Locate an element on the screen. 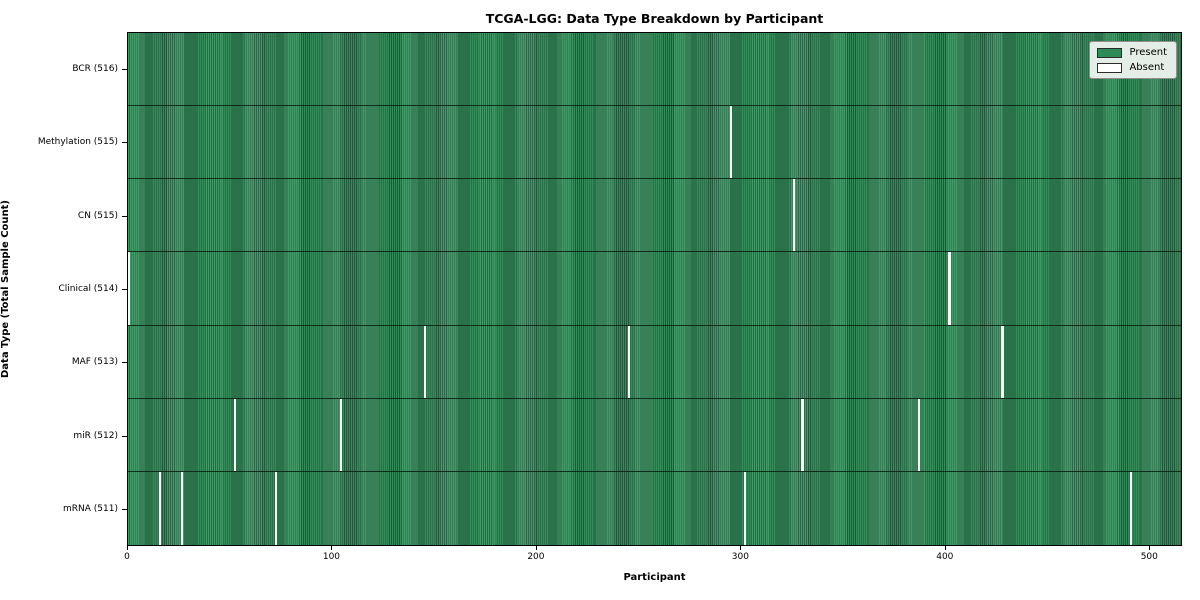 The height and width of the screenshot is (600, 1200). y-axis-ticks is located at coordinates (124, 289).